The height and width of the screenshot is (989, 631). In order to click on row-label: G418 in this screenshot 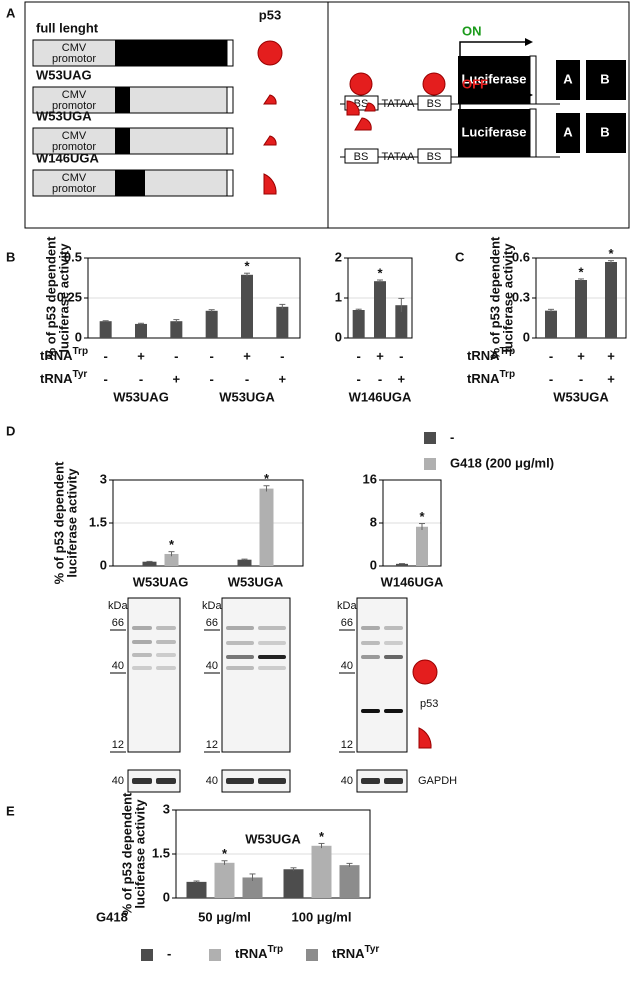, I will do `click(112, 916)`.